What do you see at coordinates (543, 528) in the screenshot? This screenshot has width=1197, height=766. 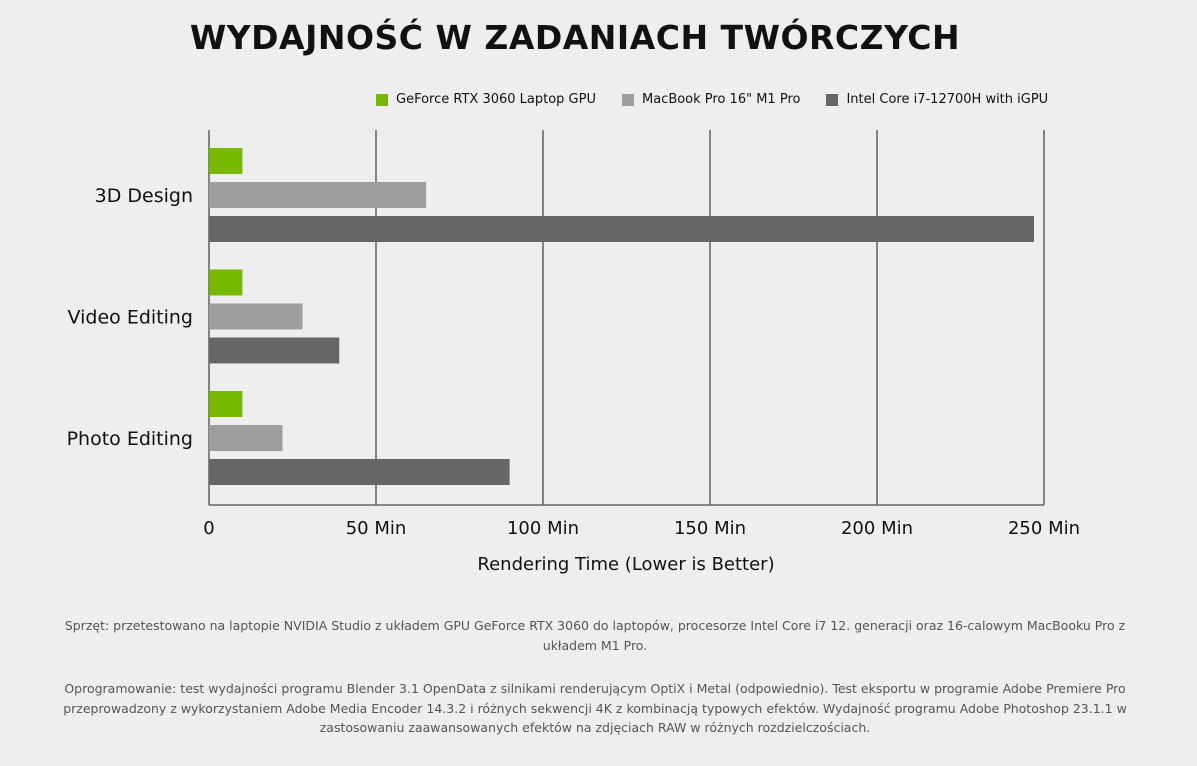 I see `tick-label-100: 100 Min` at bounding box center [543, 528].